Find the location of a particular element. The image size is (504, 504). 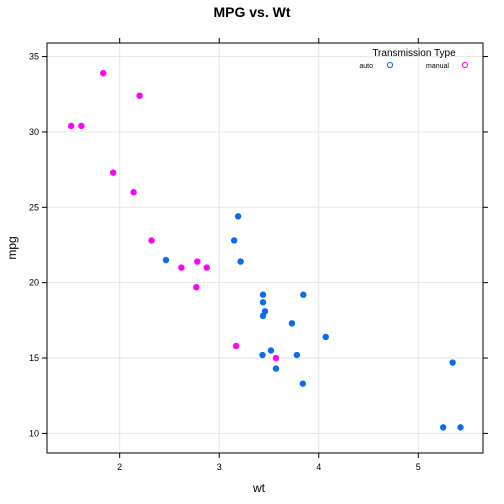

chart-title: MPG vs. Wt is located at coordinates (251, 12).